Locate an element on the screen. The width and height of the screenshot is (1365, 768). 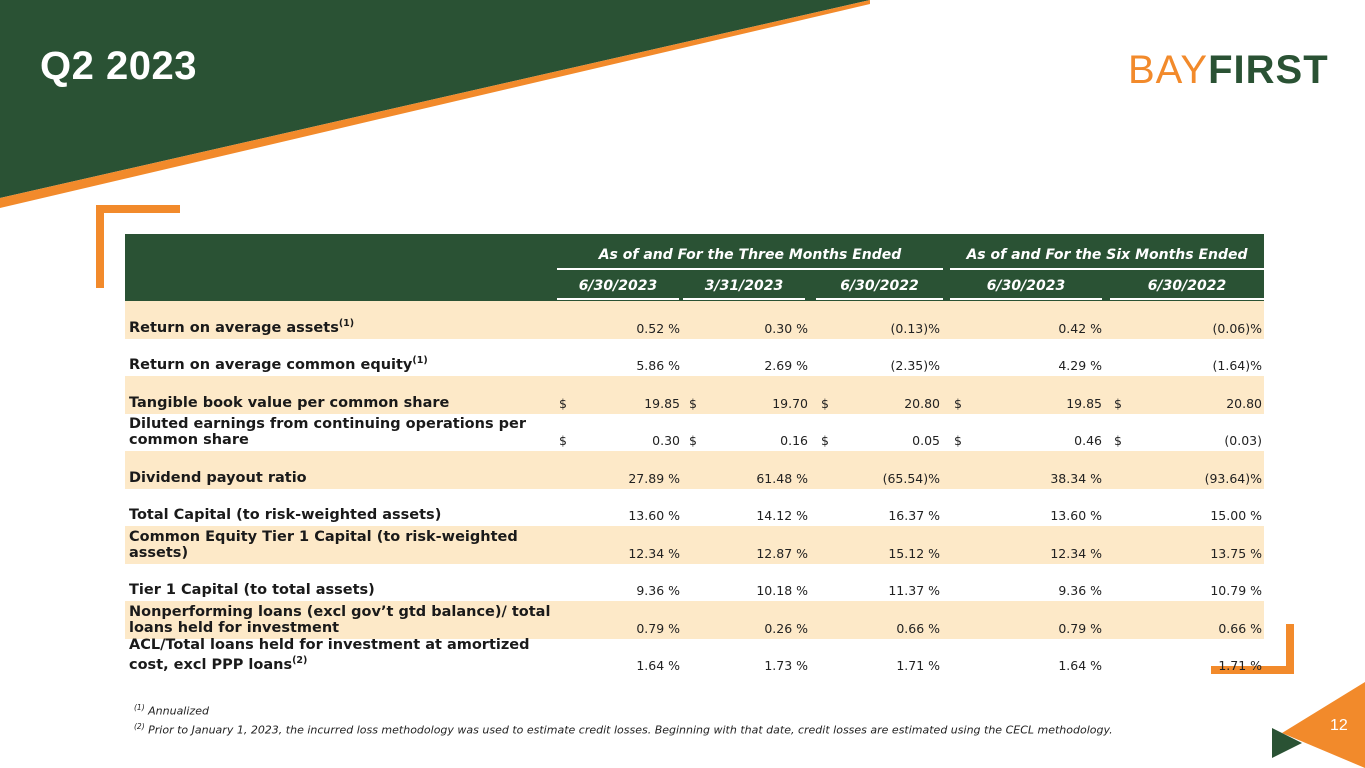
table-cell: (0.13)% is located at coordinates (915, 328).